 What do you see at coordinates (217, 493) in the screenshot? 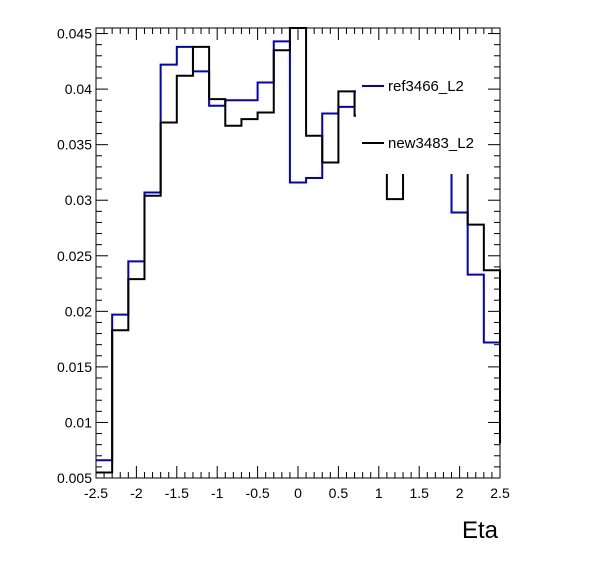
I see `x-tick-label: -1` at bounding box center [217, 493].